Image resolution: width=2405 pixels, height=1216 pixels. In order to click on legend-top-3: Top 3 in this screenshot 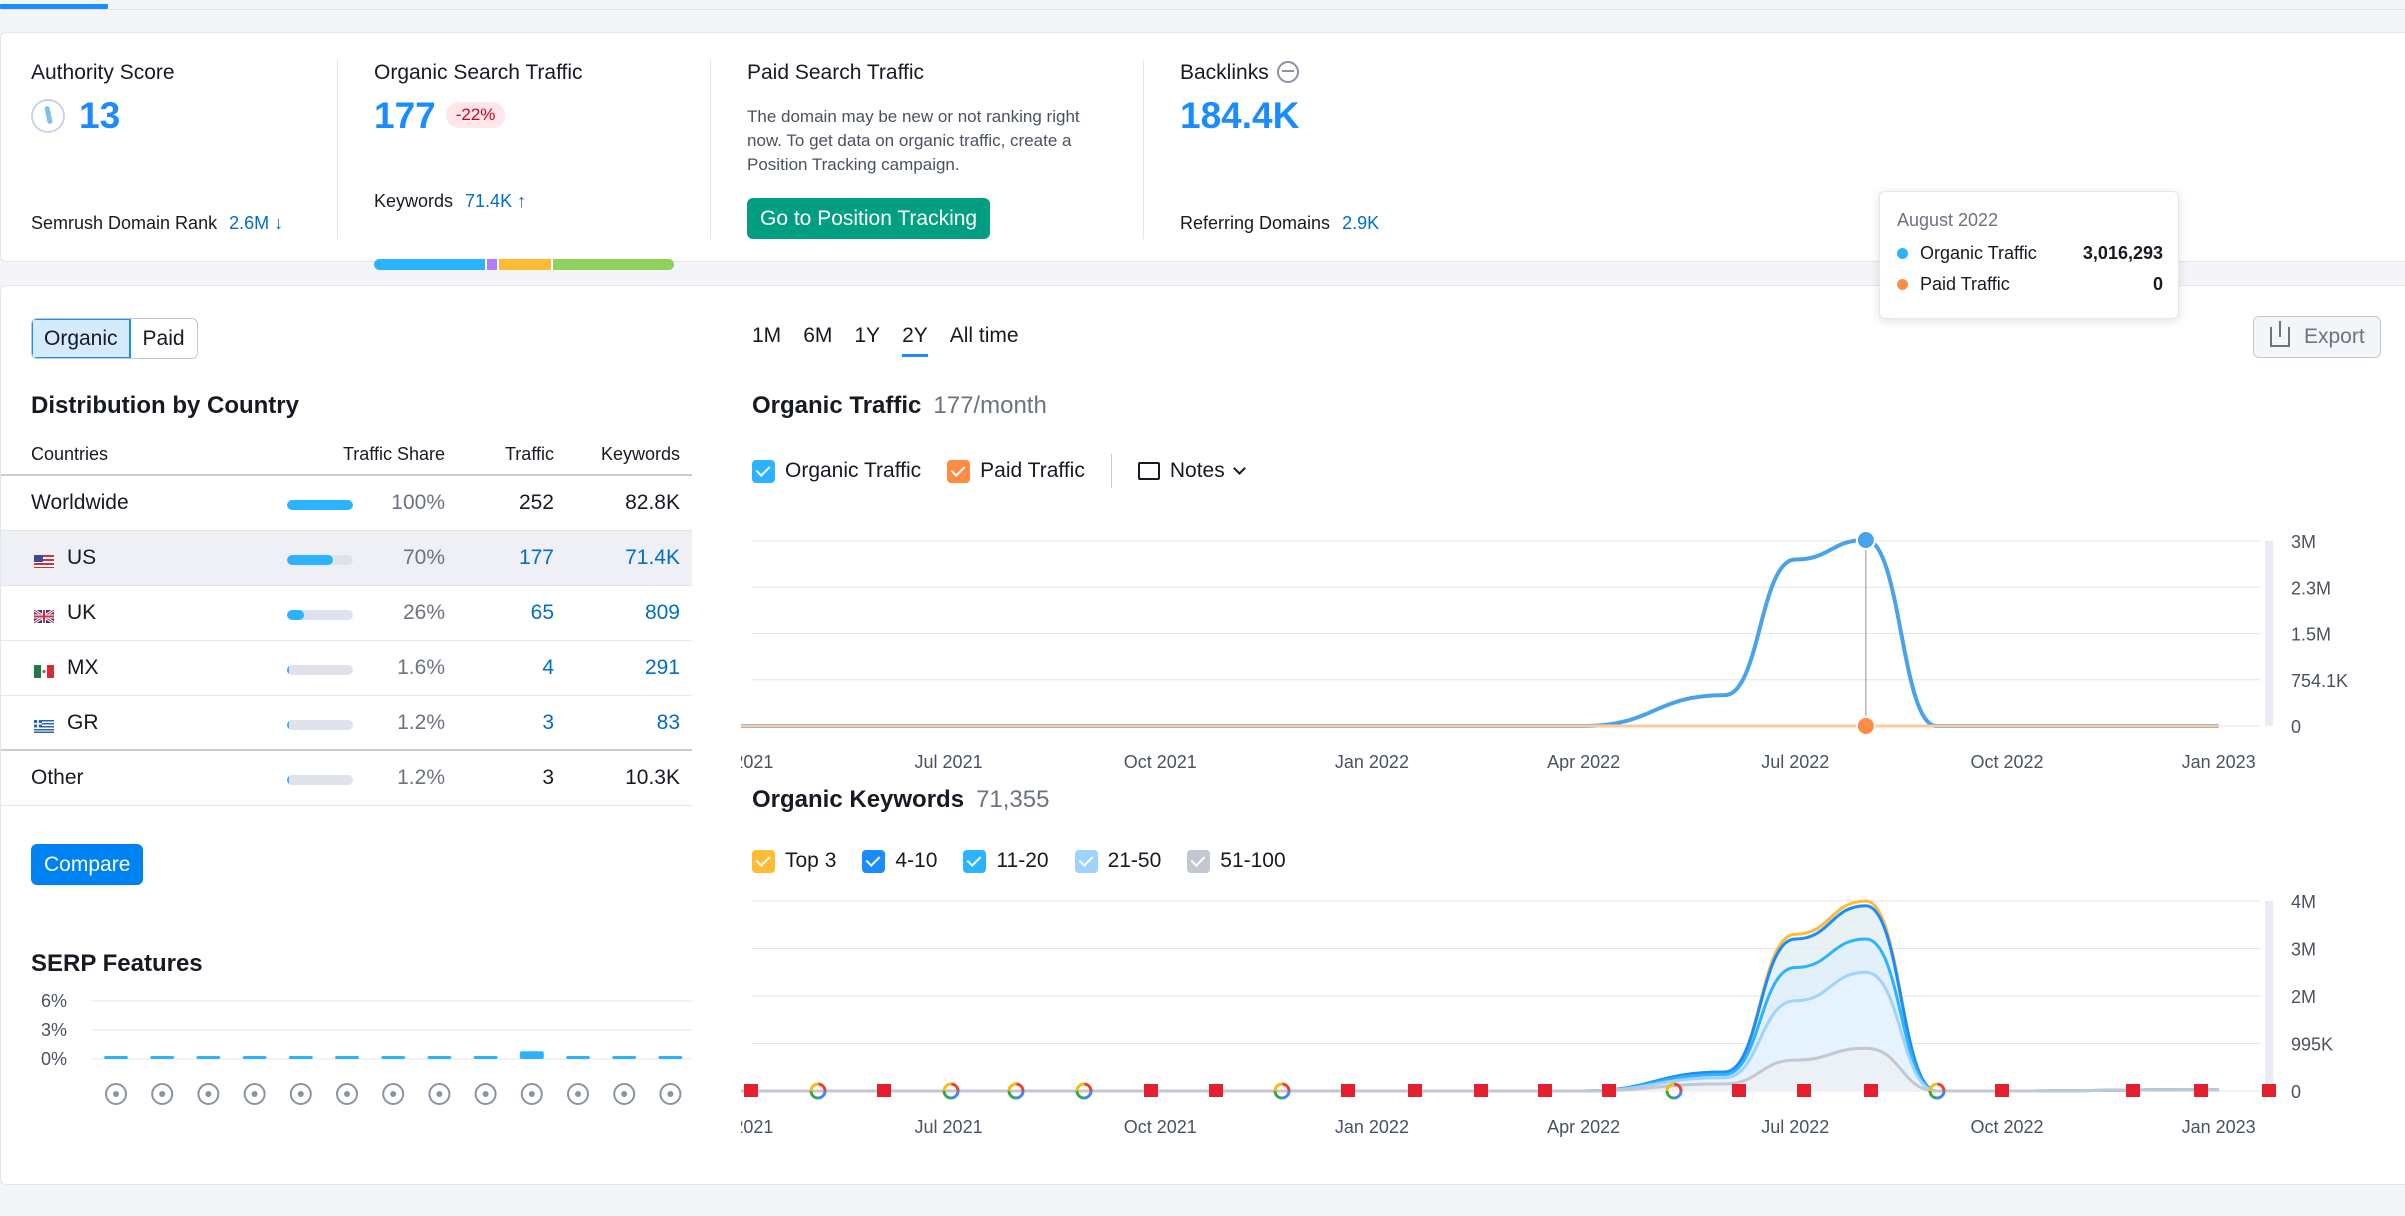, I will do `click(794, 861)`.